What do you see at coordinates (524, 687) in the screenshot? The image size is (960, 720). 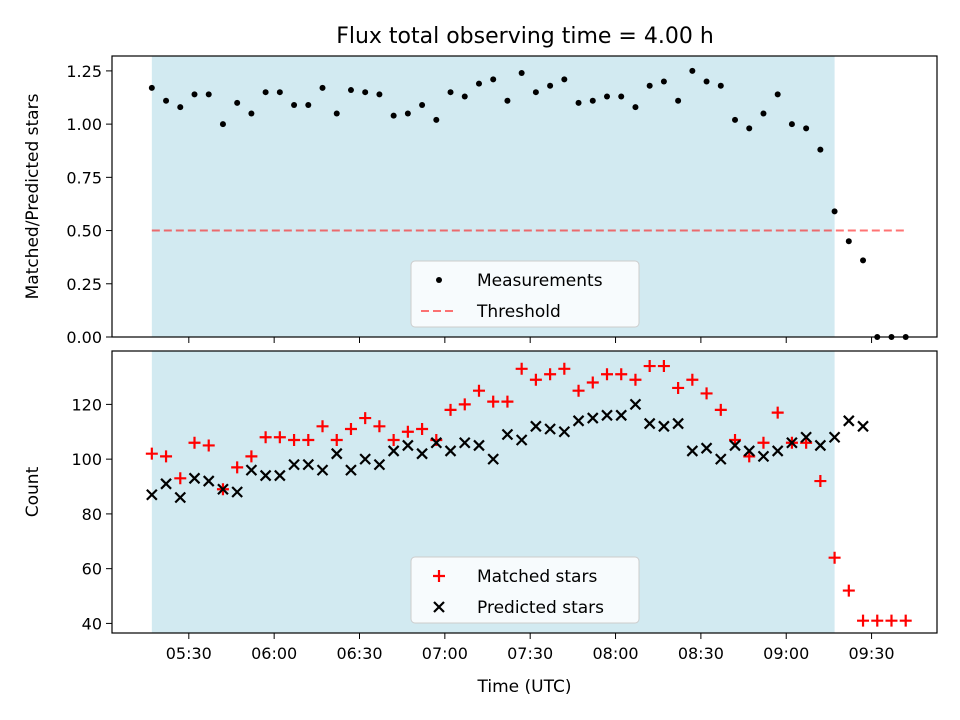 I see `count-x-label: Time (UTC)` at bounding box center [524, 687].